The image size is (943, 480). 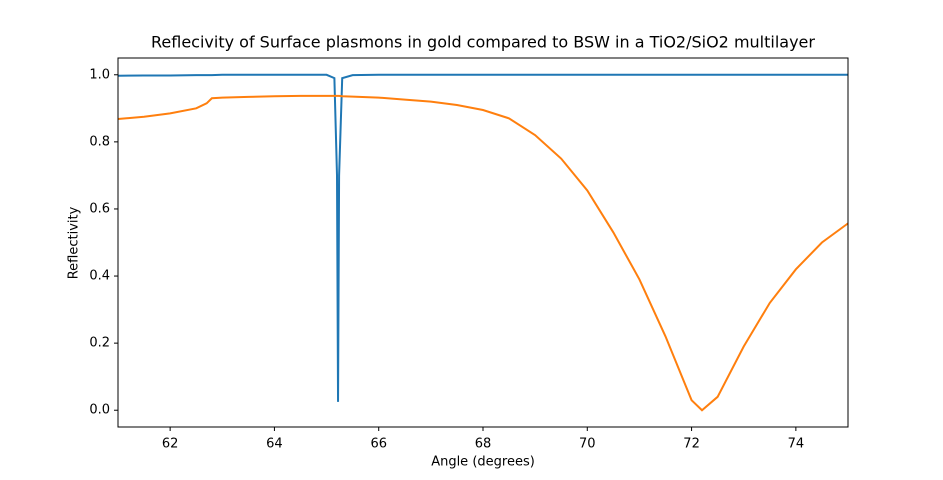 What do you see at coordinates (378, 444) in the screenshot?
I see `x-tick-label: 66` at bounding box center [378, 444].